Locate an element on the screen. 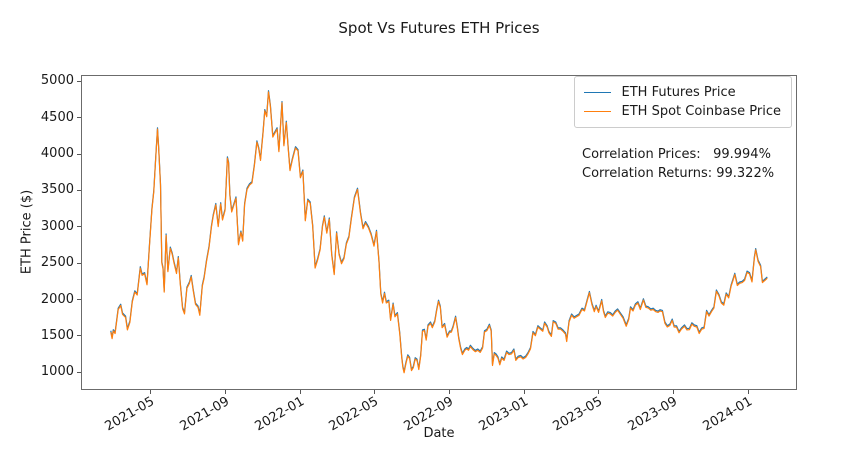  y-tick-label: 5000 is located at coordinates (57, 81).